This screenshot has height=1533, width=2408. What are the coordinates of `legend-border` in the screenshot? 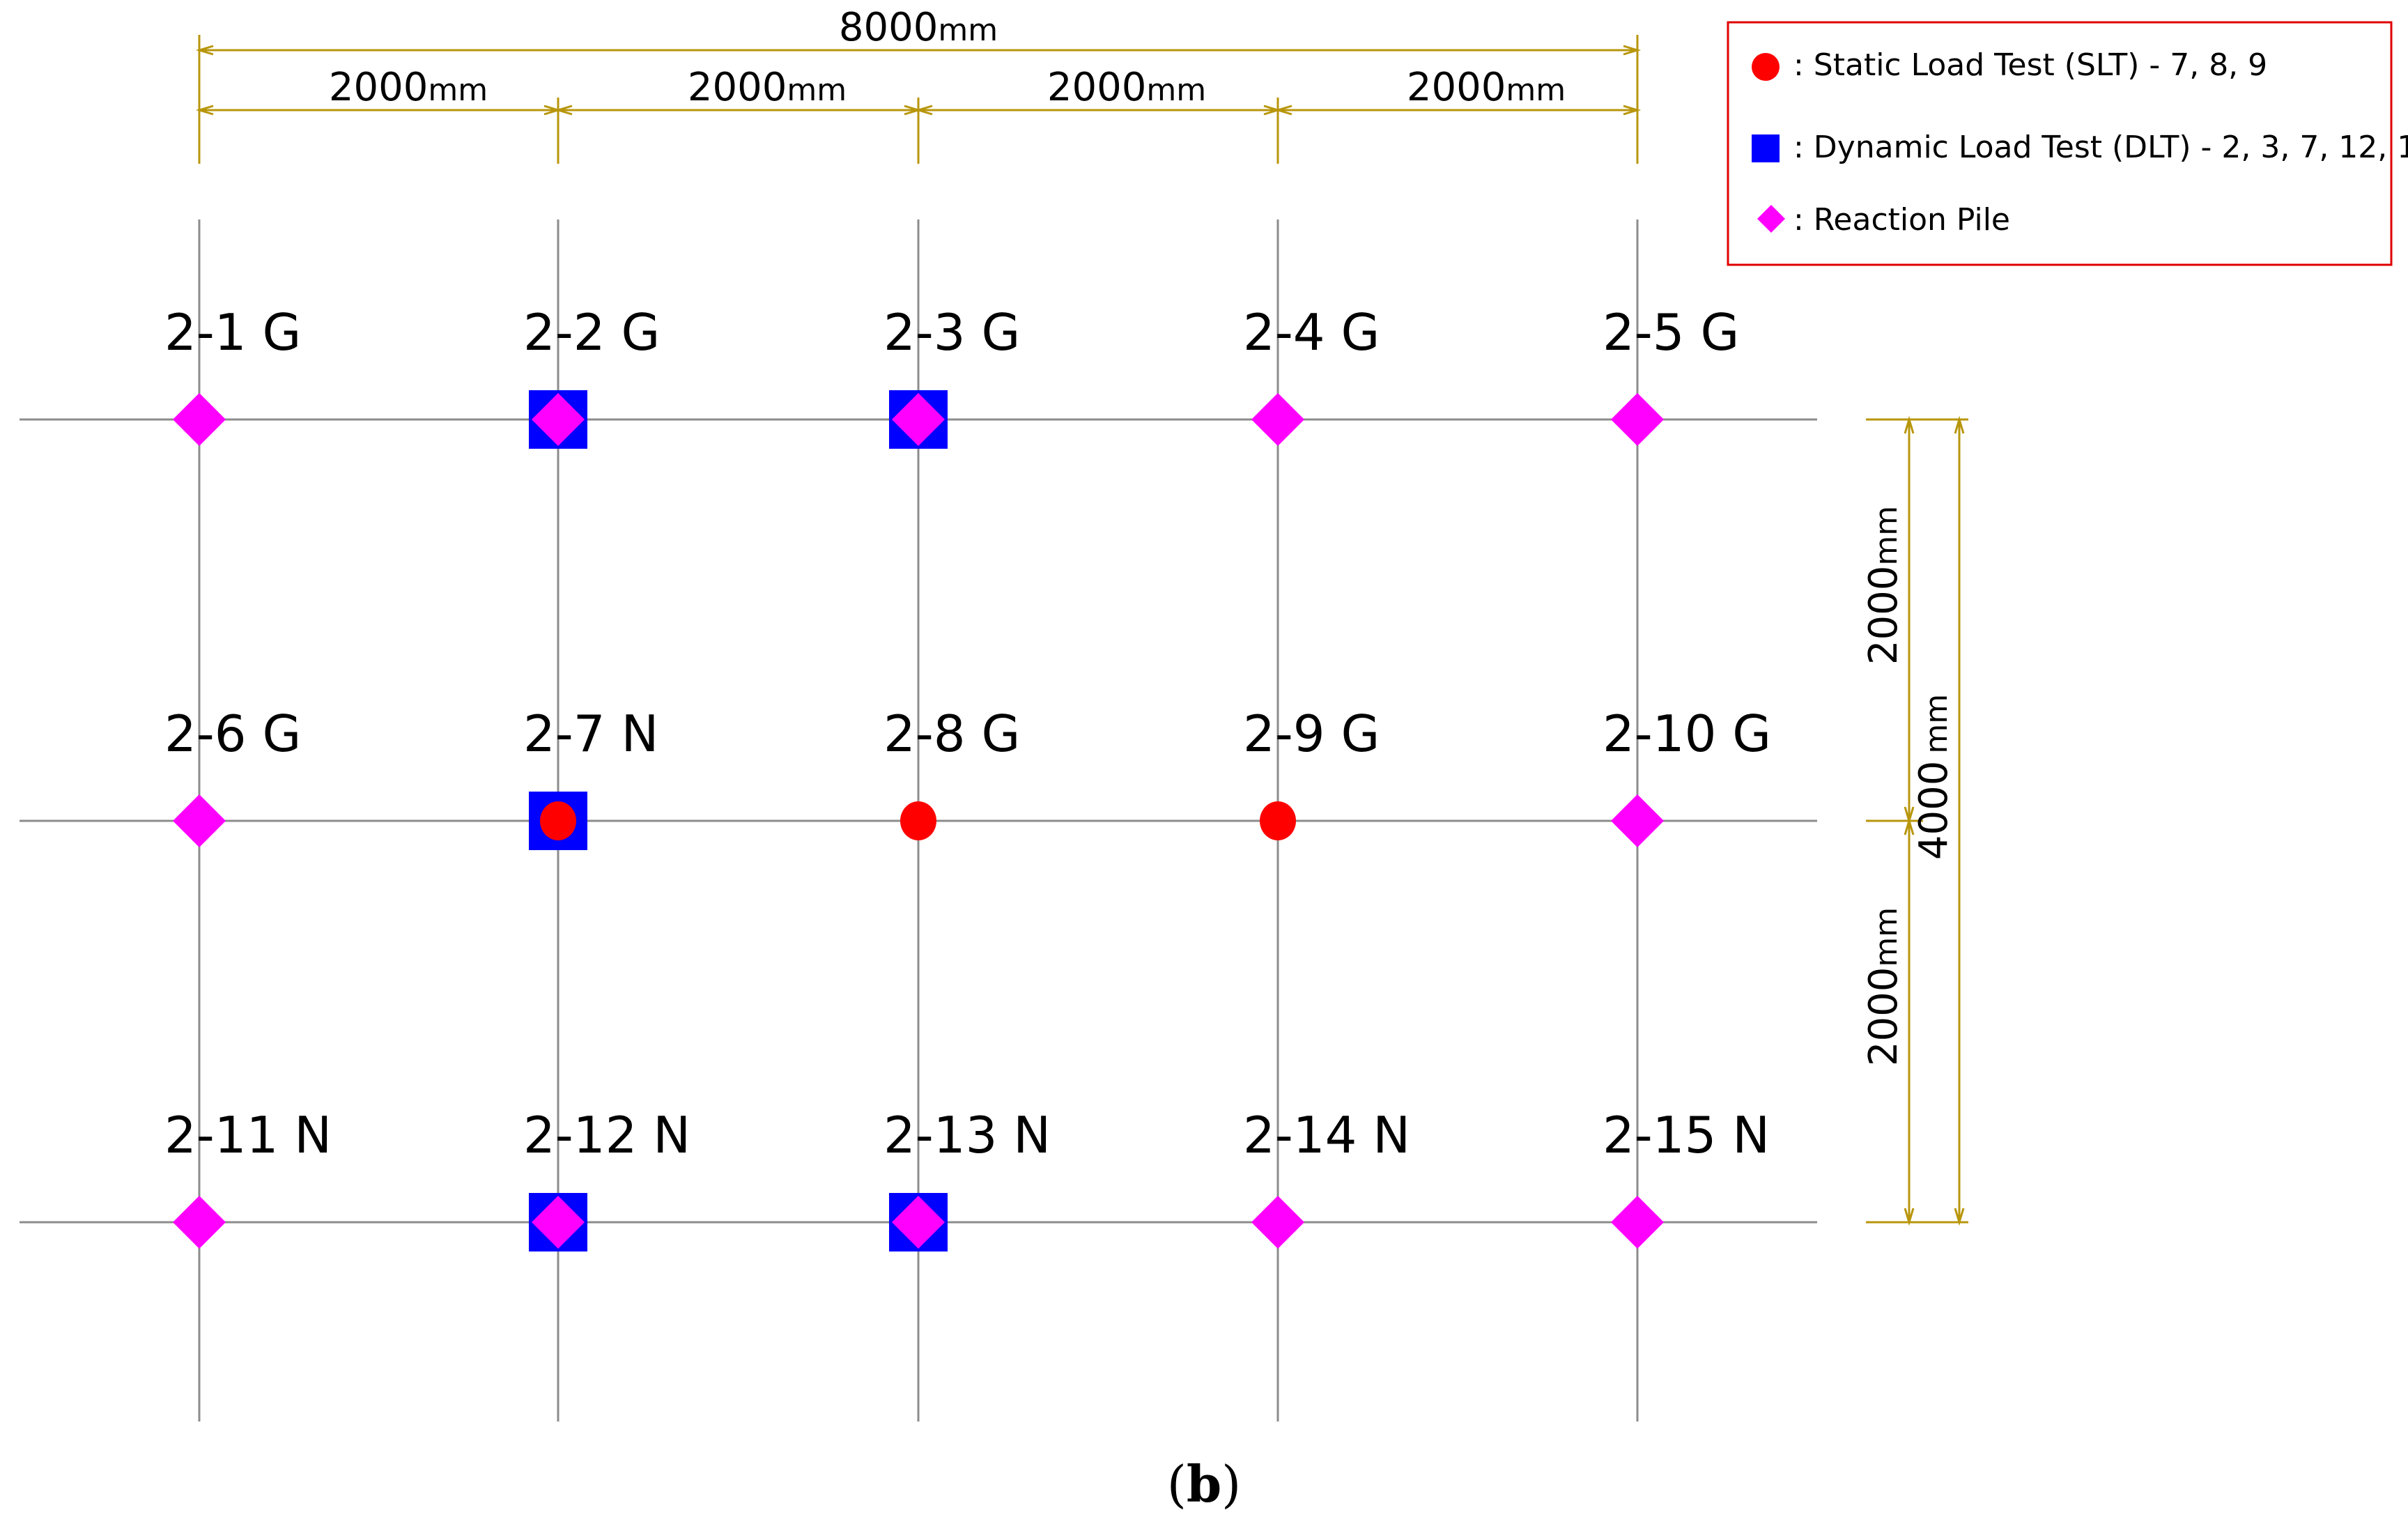 It's located at (2060, 143).